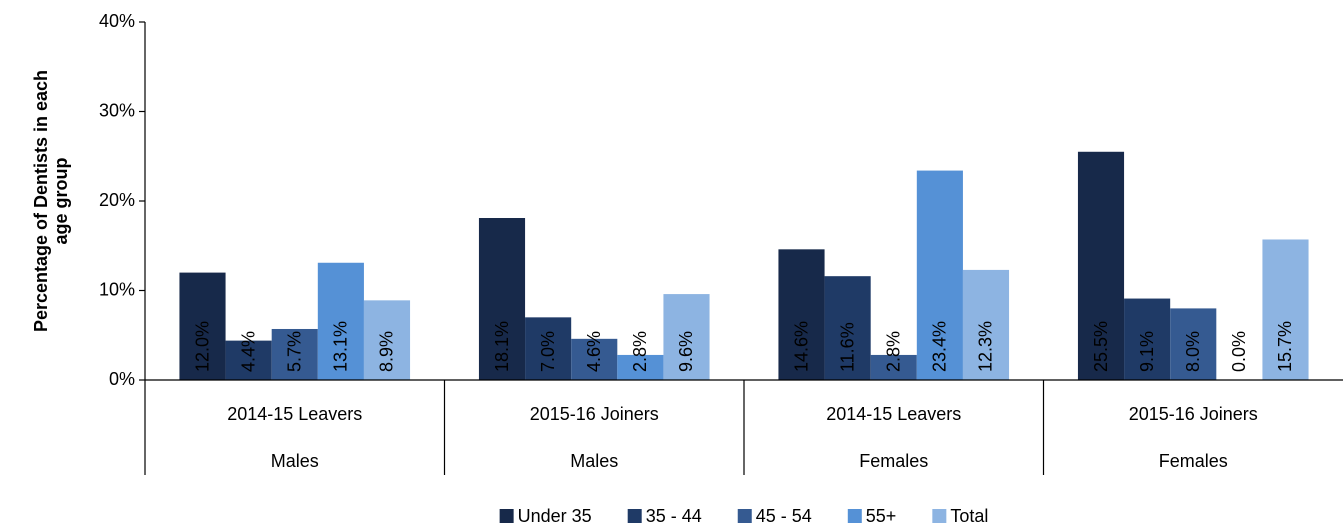 Image resolution: width=1343 pixels, height=527 pixels. What do you see at coordinates (940, 346) in the screenshot?
I see `value-label: 23.4%` at bounding box center [940, 346].